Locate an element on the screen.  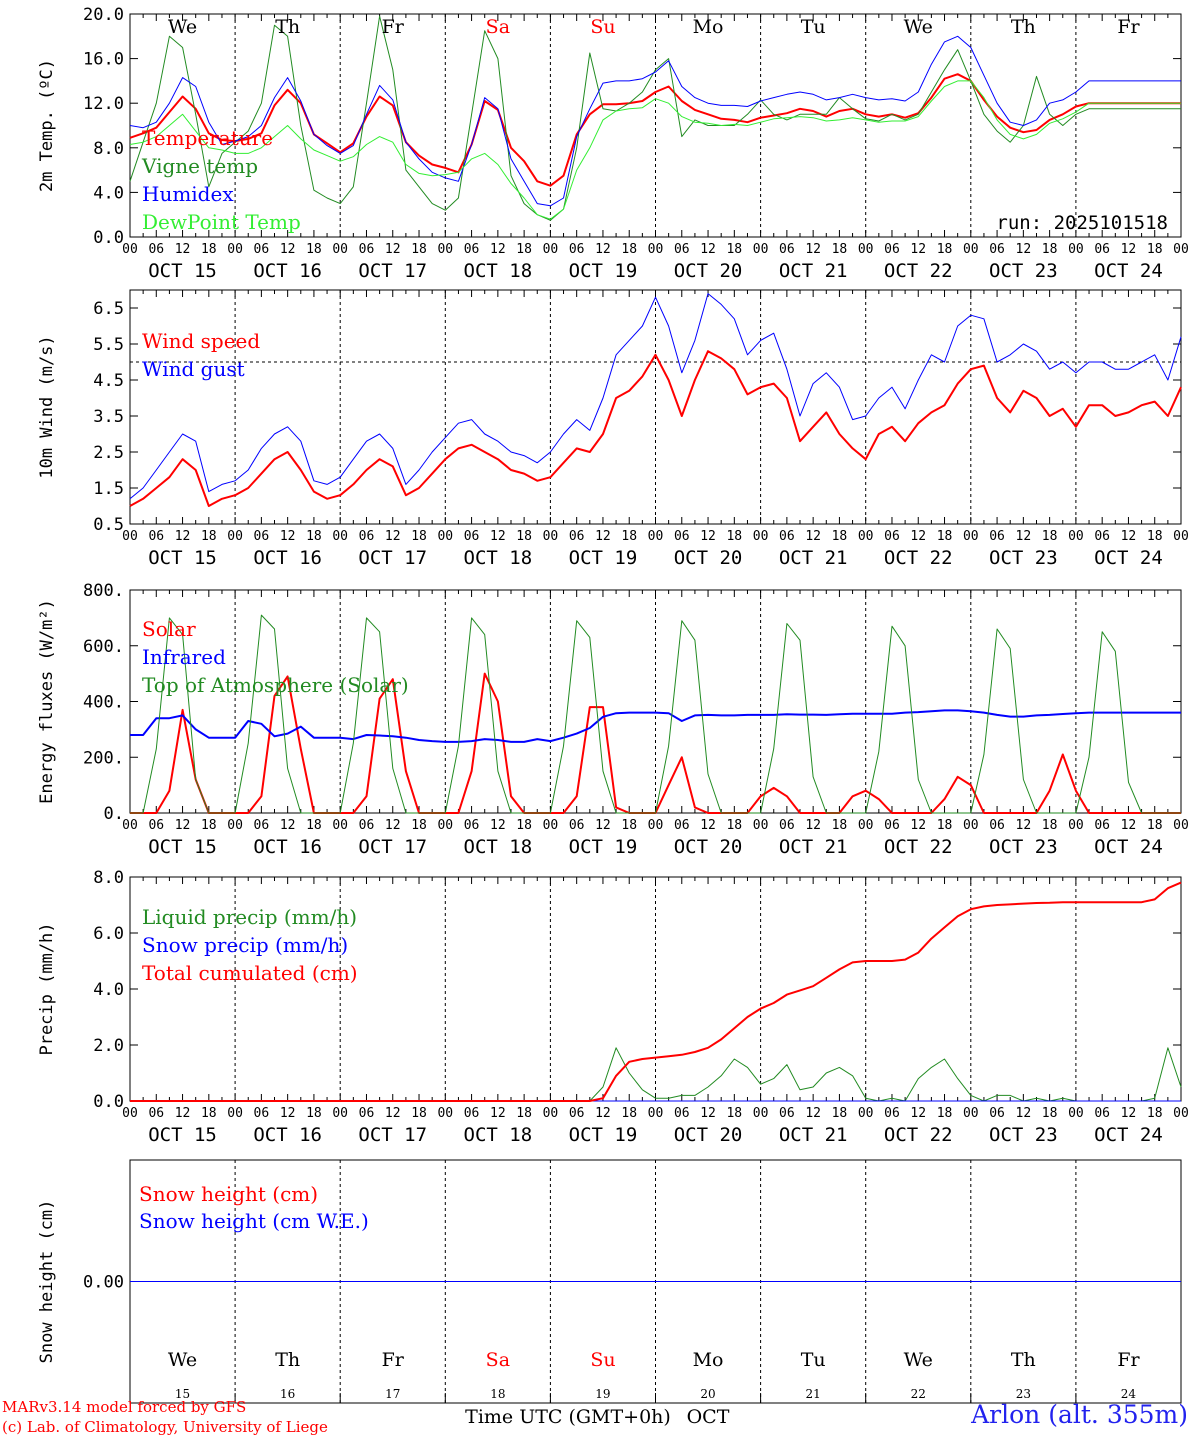
y-tick-label: 0.00 is located at coordinates (103, 1283).